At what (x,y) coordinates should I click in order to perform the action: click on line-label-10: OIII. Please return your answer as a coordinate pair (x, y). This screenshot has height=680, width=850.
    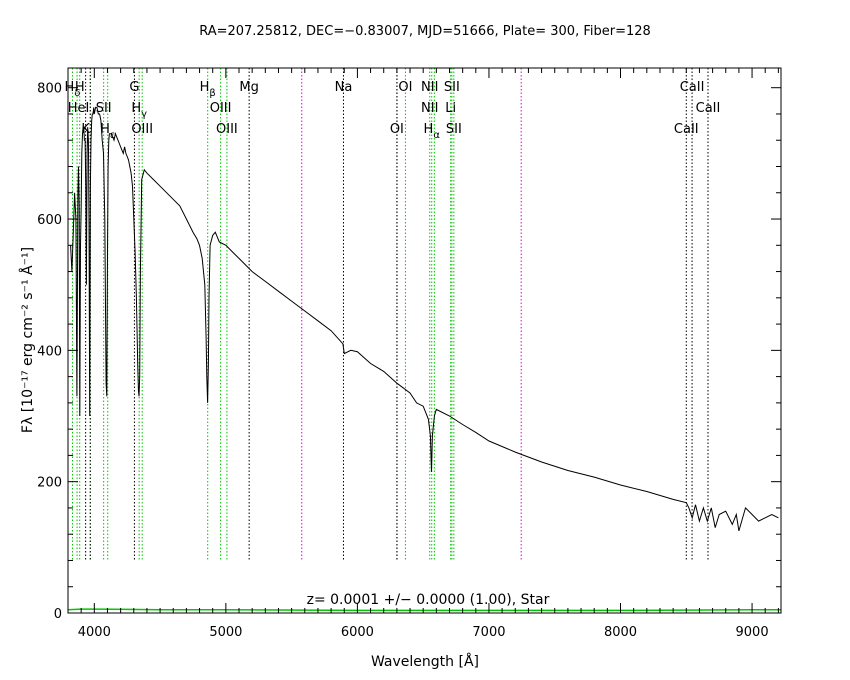
    Looking at the image, I should click on (221, 108).